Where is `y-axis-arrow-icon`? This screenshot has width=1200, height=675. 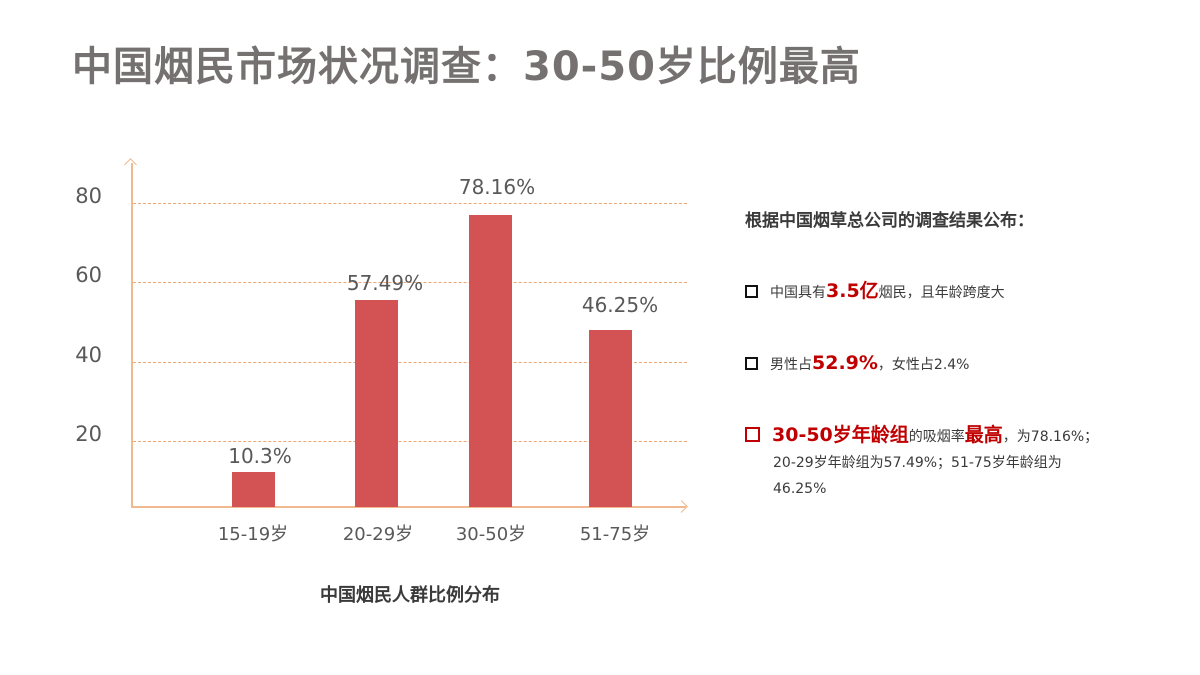 y-axis-arrow-icon is located at coordinates (130, 164).